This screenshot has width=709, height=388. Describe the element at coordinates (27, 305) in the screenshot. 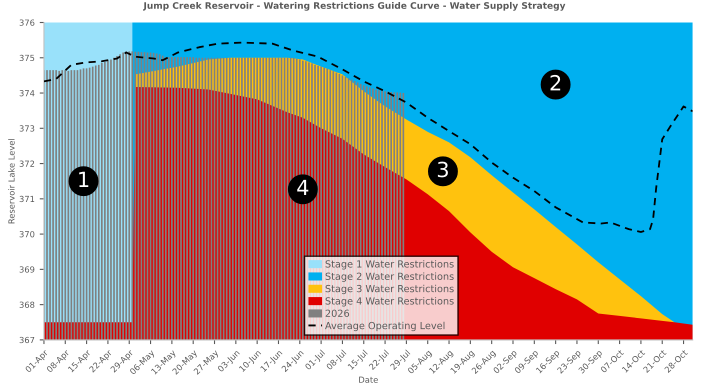

I see `y-tick-label: 368` at that location.